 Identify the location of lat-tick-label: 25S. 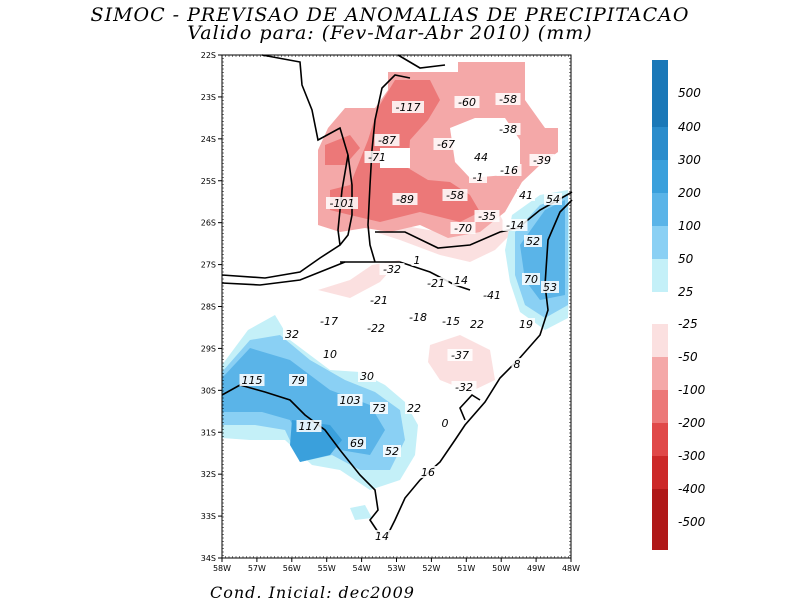
(208, 181).